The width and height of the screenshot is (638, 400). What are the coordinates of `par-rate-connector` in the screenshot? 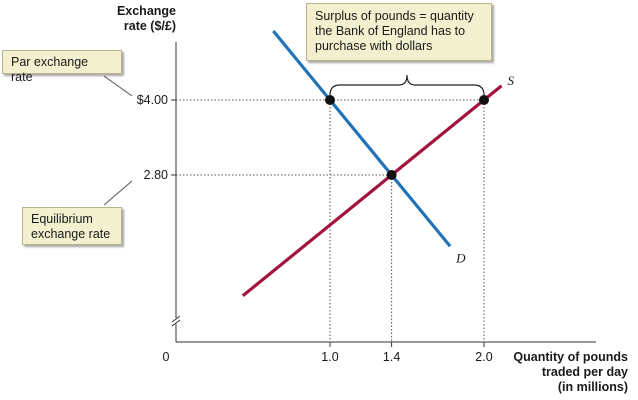 It's located at (118, 86).